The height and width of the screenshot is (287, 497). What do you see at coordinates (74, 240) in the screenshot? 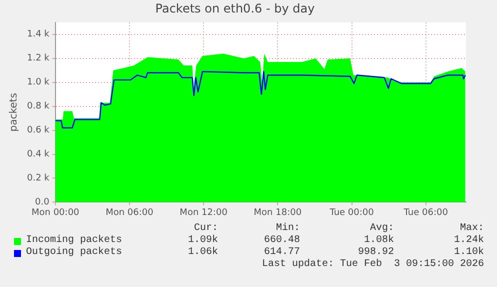
I see `legend-label: Incoming packets` at bounding box center [74, 240].